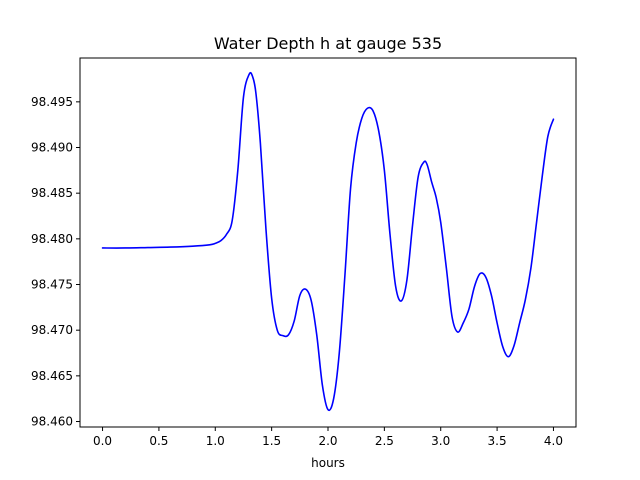 The image size is (640, 480). Describe the element at coordinates (52, 148) in the screenshot. I see `y-tick-label: 98.490` at that location.